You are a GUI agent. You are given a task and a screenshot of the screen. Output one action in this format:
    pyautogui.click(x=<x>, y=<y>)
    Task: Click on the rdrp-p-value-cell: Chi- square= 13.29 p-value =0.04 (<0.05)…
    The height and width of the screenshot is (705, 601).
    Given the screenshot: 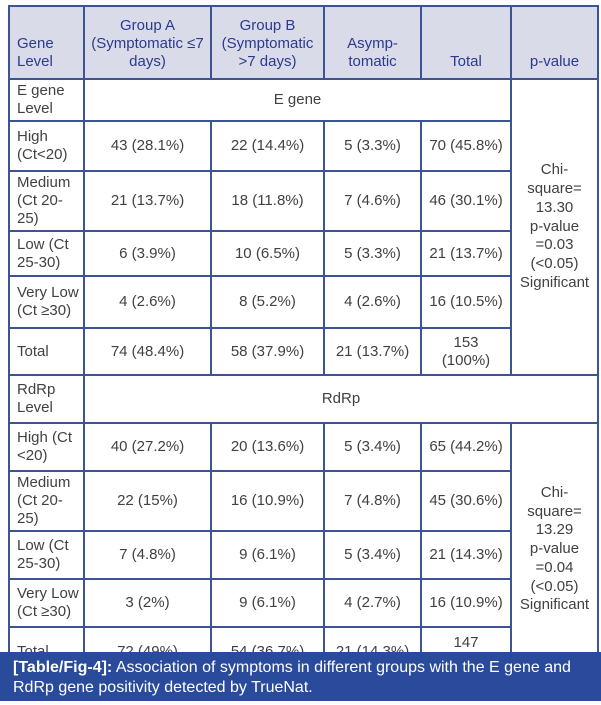 What is the action you would take?
    pyautogui.click(x=554, y=549)
    